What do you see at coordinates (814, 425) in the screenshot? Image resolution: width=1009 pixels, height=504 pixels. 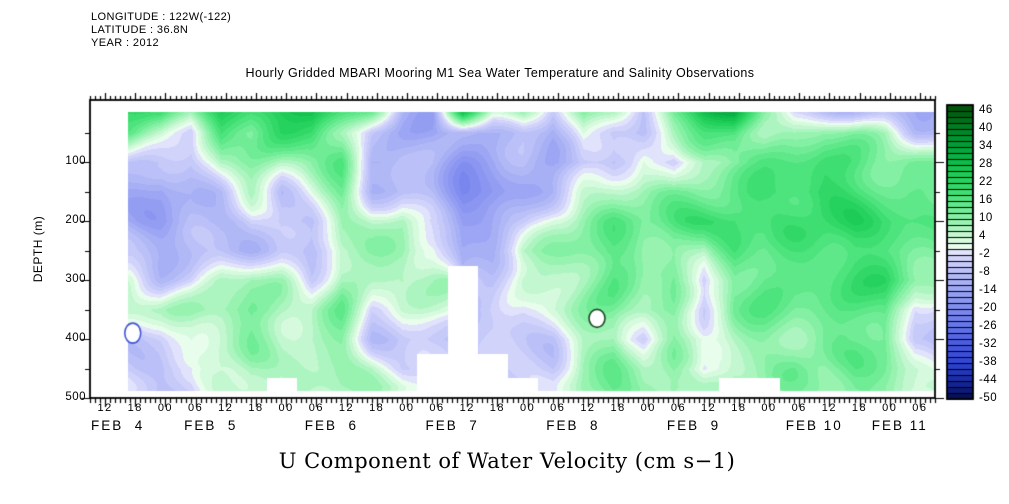 I see `x-date-label: FEB 10` at bounding box center [814, 425].